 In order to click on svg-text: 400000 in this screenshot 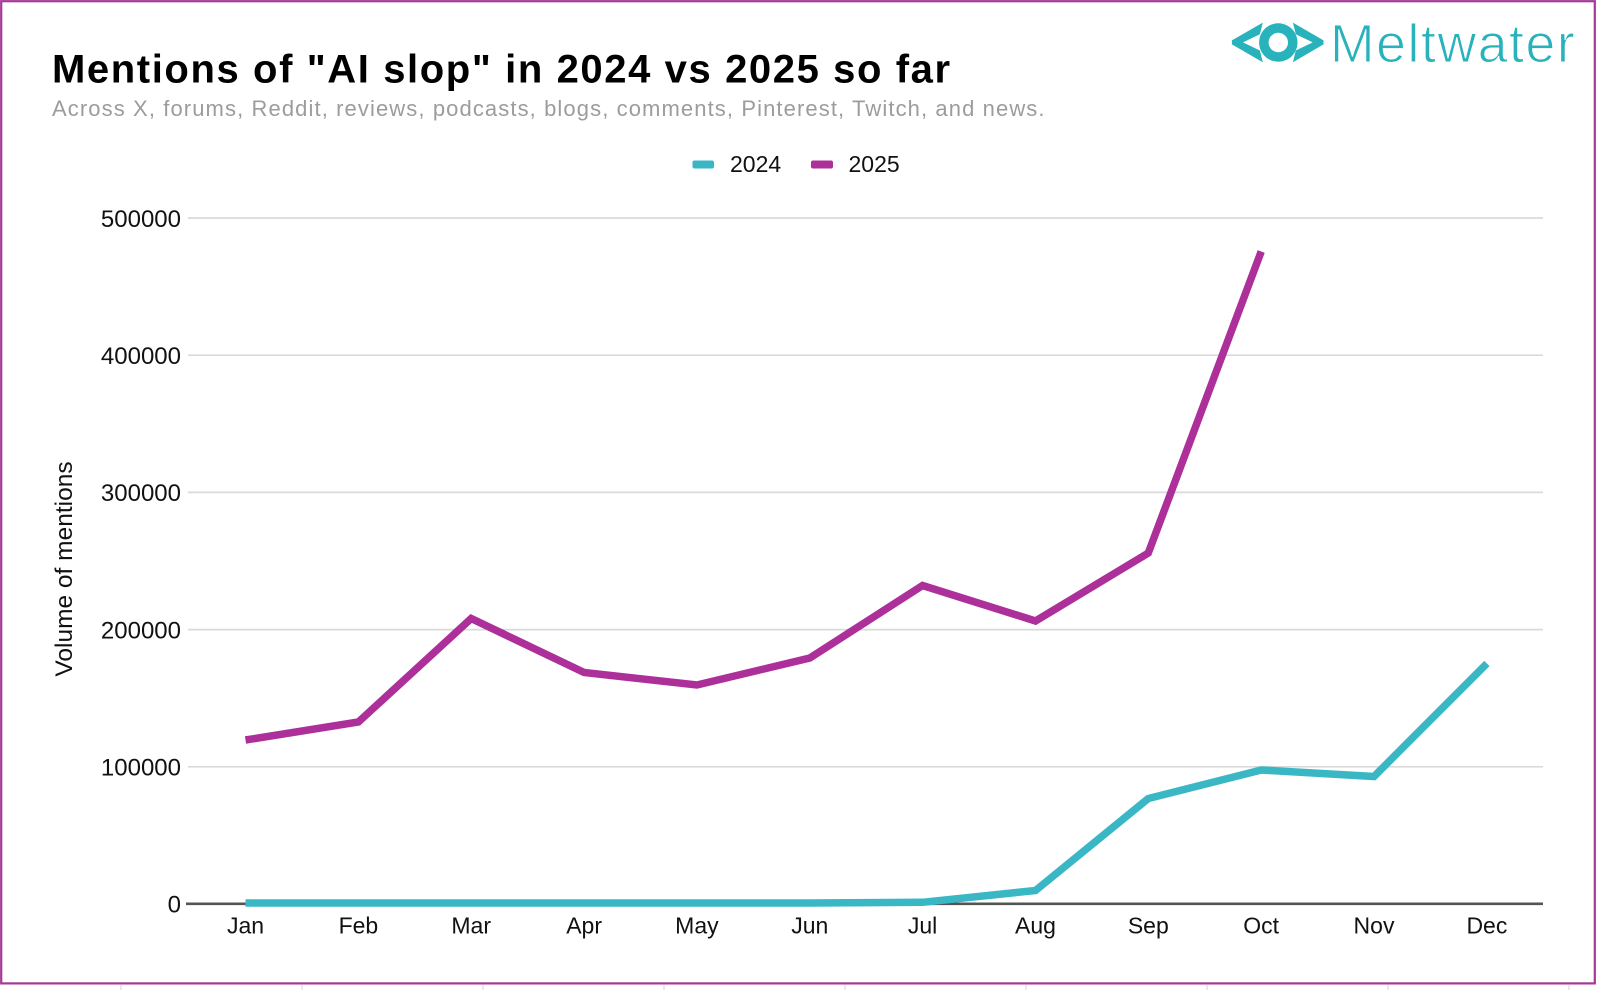, I will do `click(141, 356)`.